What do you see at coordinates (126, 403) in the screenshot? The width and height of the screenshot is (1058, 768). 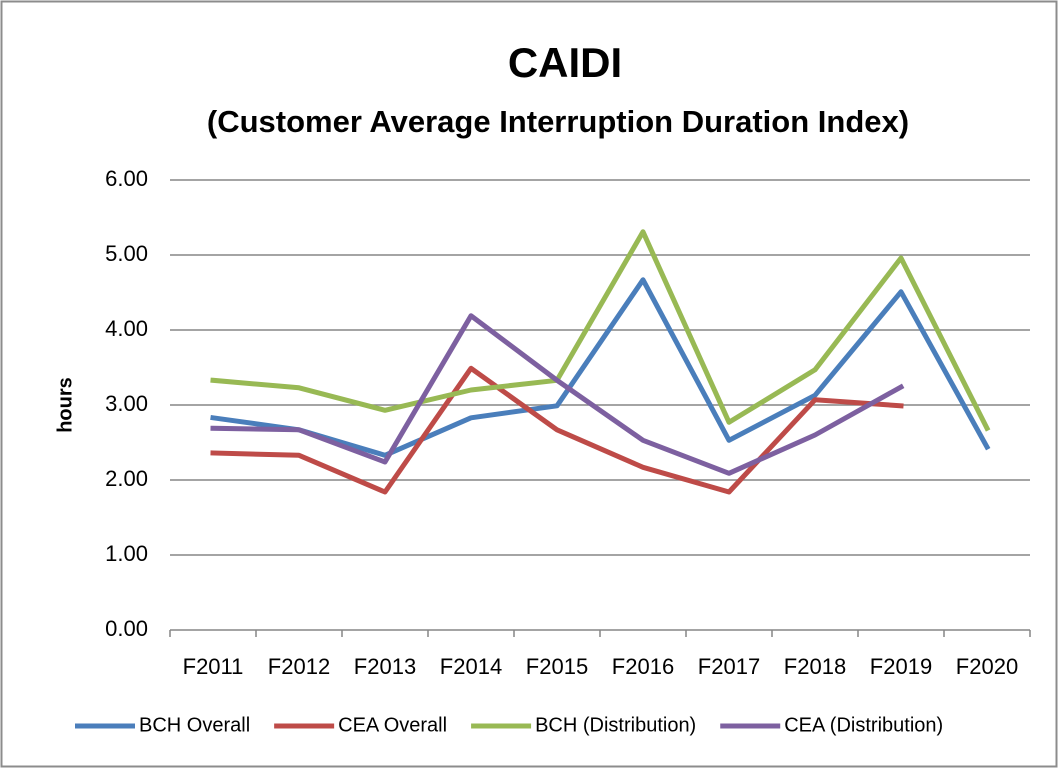 I see `y-tick-label: 3.00` at bounding box center [126, 403].